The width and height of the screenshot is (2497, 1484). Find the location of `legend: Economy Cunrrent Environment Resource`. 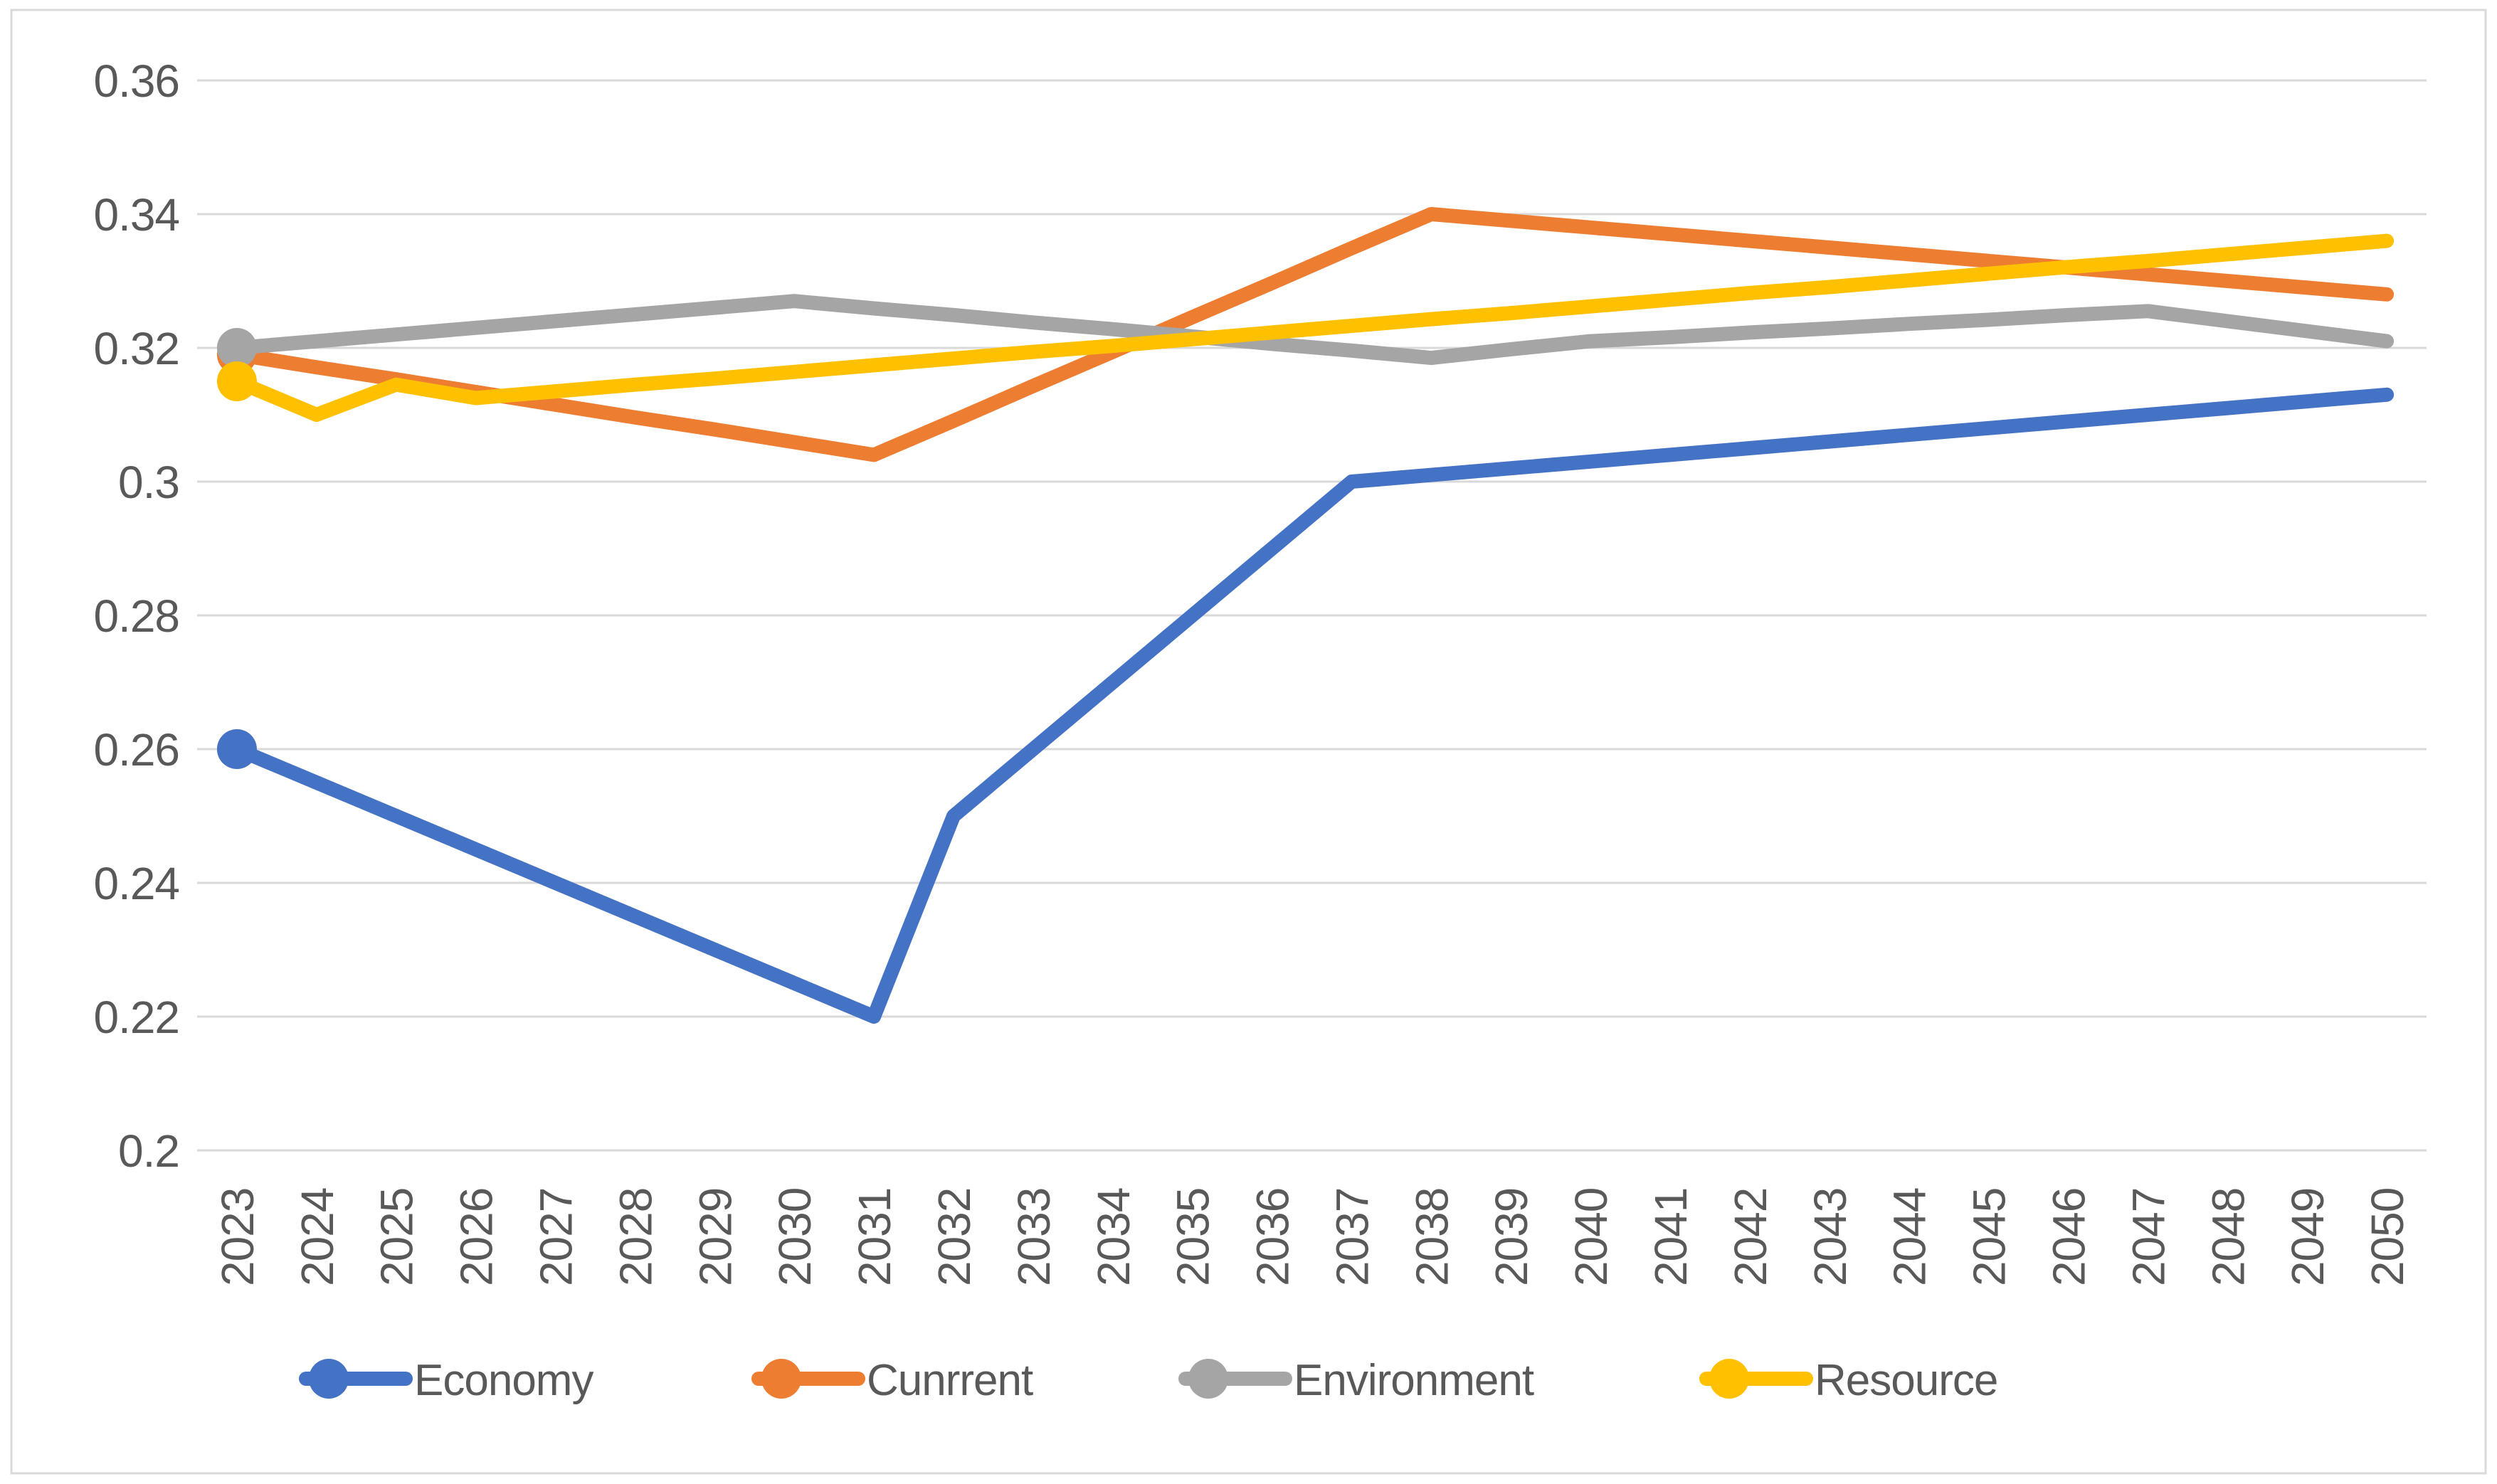

legend: Economy Cunrrent Environment Resource is located at coordinates (1149, 1380).